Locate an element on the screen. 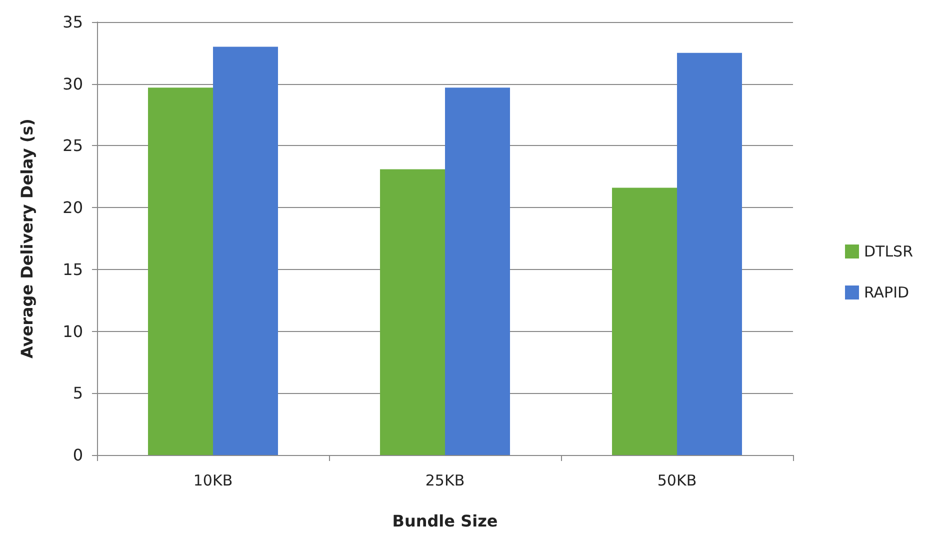 This screenshot has height=544, width=928. x-tick-label: 25KB is located at coordinates (445, 481).